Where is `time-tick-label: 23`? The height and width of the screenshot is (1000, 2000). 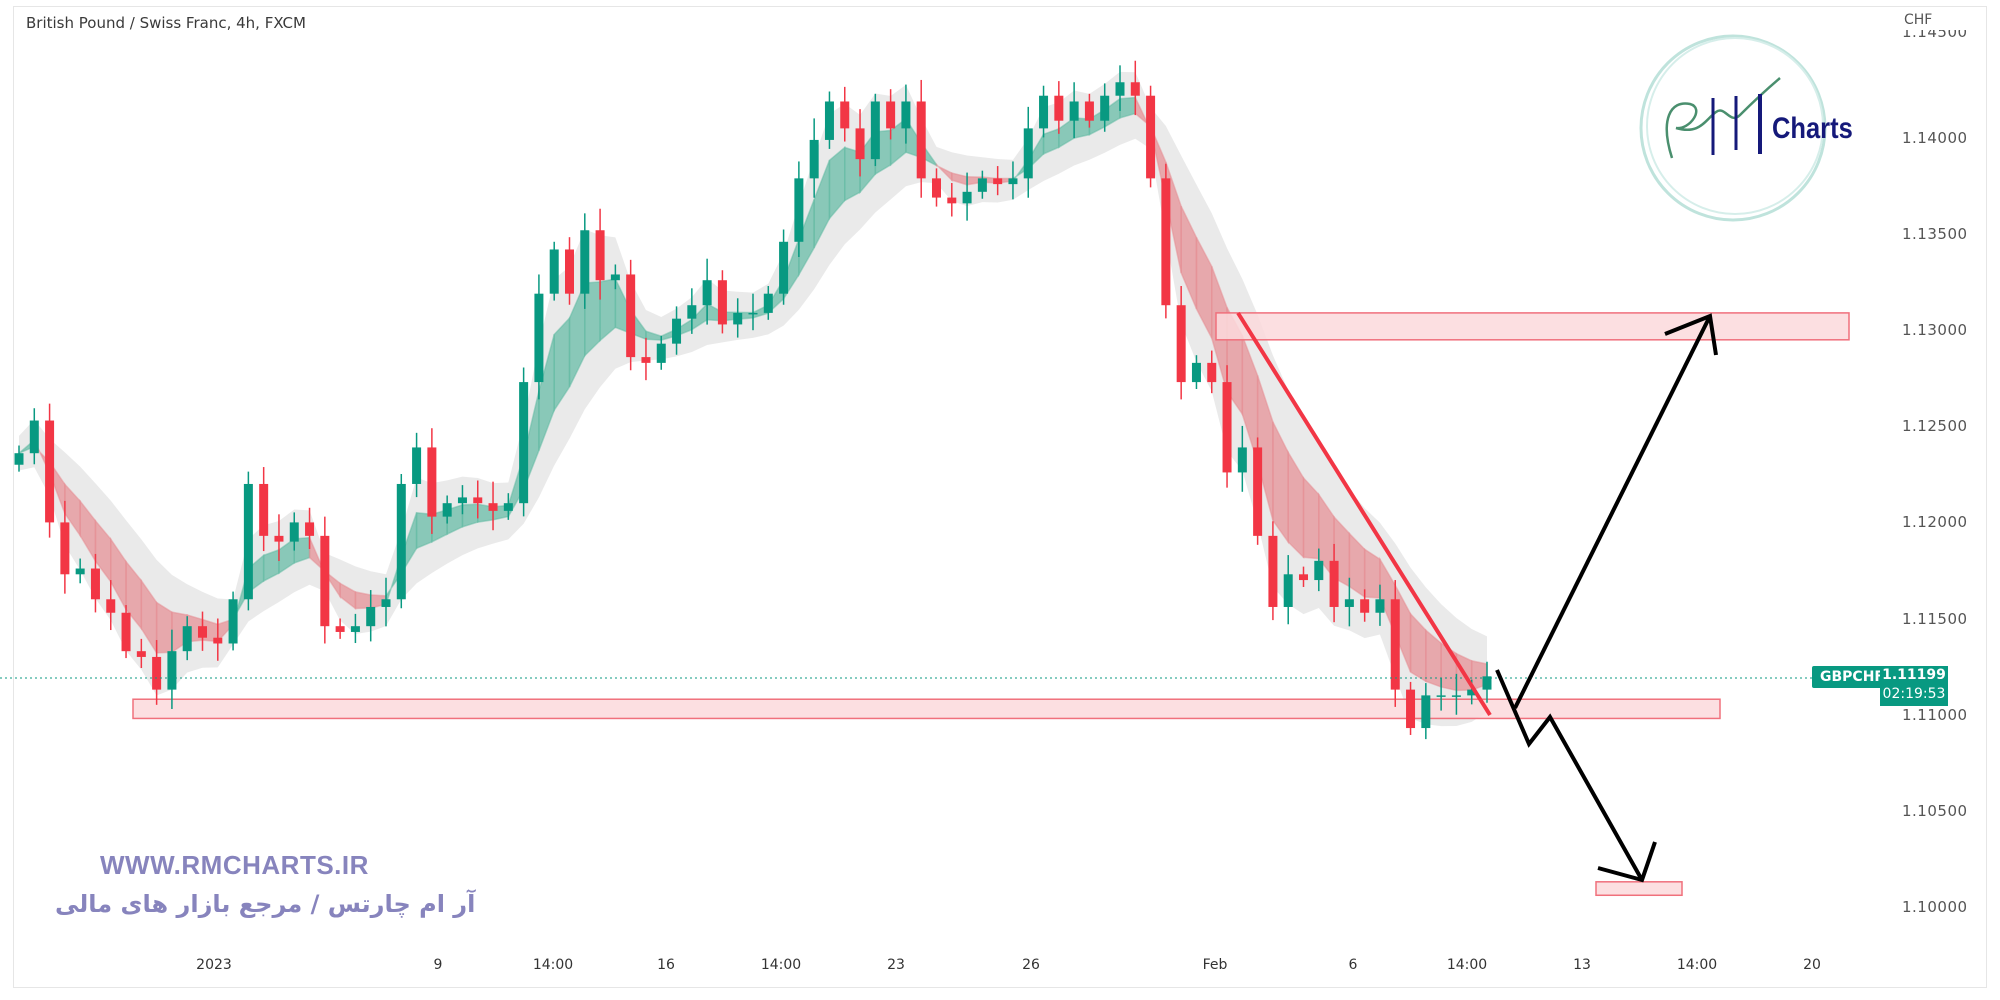 time-tick-label: 23 is located at coordinates (896, 965).